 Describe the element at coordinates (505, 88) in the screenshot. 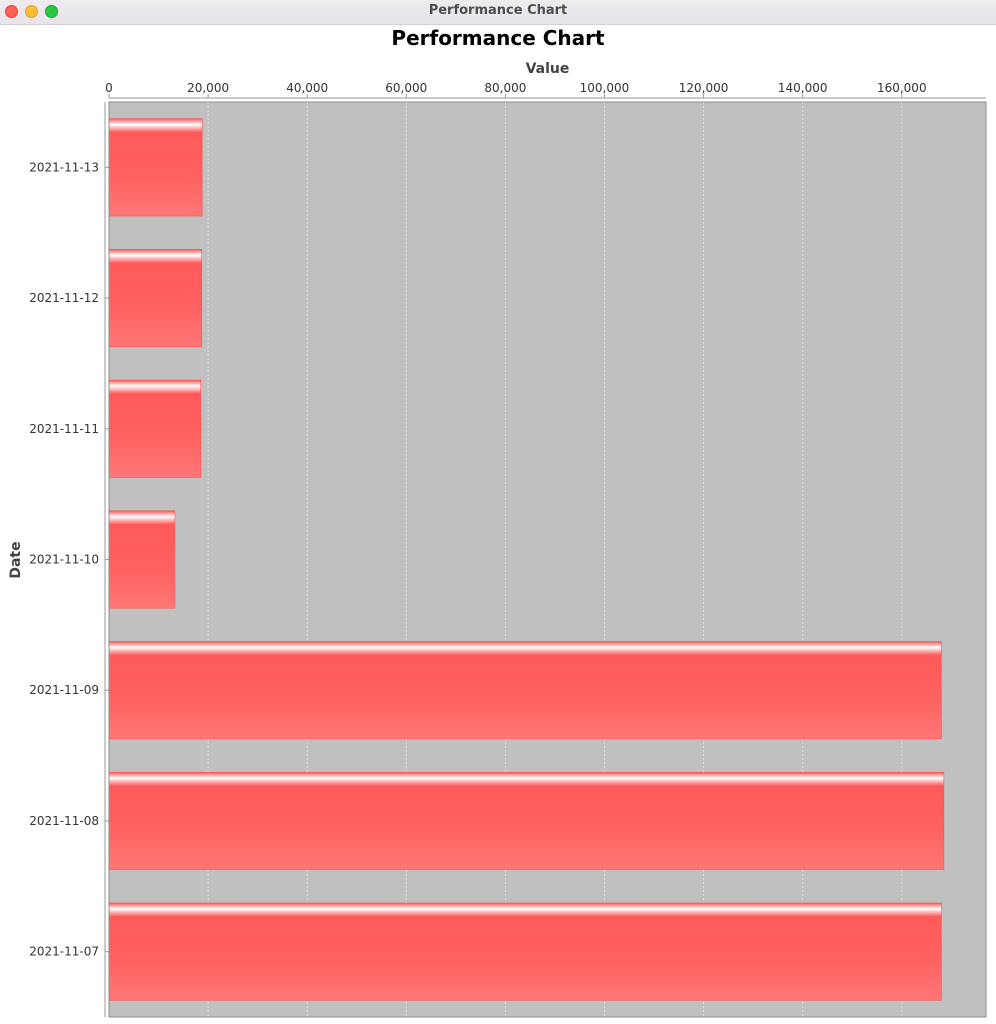

I see `x-tick-label: 80,000` at that location.